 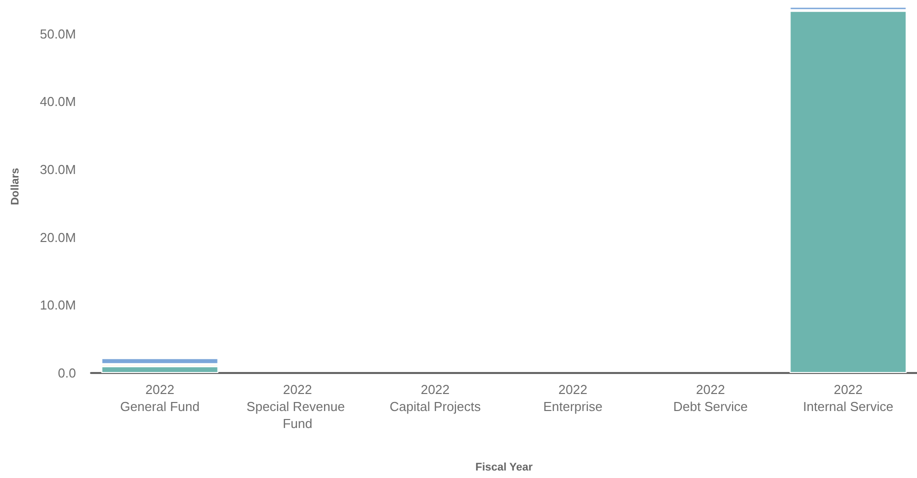 What do you see at coordinates (436, 398) in the screenshot?
I see `x-tick-label: 2022 Capital Projects` at bounding box center [436, 398].